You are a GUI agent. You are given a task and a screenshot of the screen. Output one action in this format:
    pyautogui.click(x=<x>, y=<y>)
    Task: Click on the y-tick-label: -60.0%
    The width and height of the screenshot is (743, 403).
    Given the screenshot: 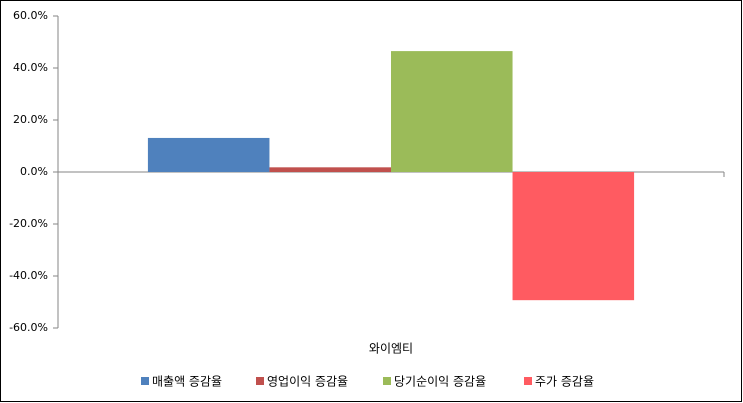 What is the action you would take?
    pyautogui.click(x=28, y=327)
    